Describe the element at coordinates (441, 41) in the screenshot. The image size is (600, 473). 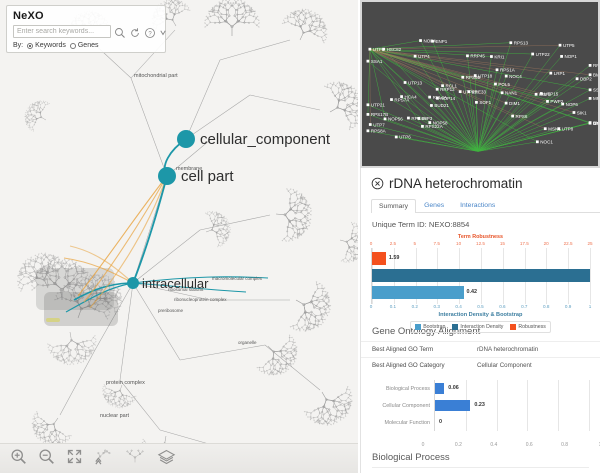
I see `gene-node-label: ENP1` at that location.